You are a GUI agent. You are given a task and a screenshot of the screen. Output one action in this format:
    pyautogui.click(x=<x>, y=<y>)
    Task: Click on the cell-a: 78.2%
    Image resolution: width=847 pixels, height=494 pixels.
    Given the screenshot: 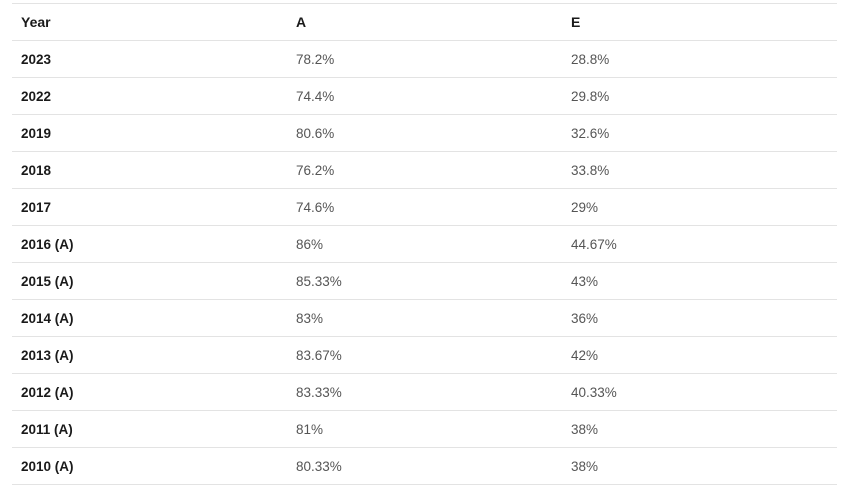 What is the action you would take?
    pyautogui.click(x=315, y=59)
    